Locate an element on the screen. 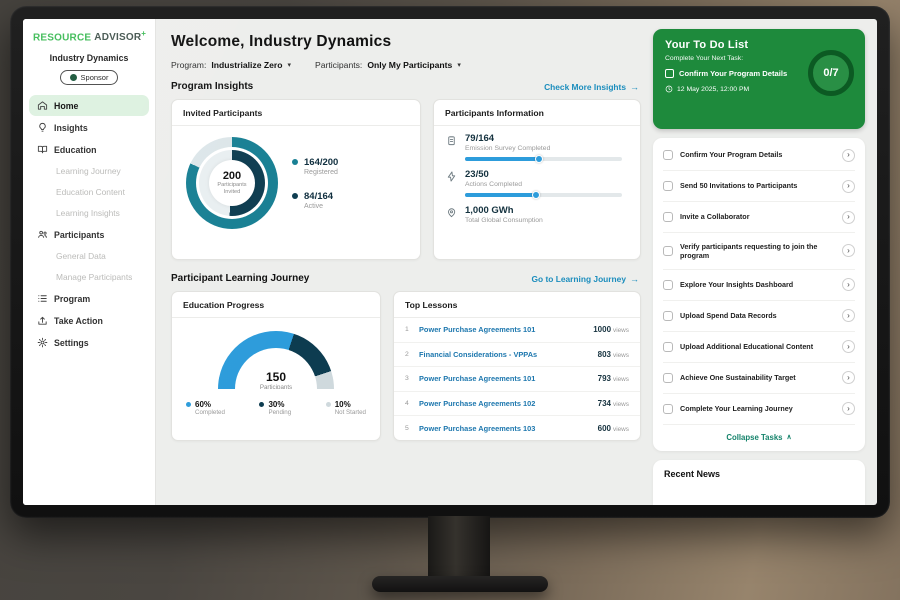 Image resolution: width=900 pixels, height=600 pixels. sidebar-item-label: Program is located at coordinates (72, 298).